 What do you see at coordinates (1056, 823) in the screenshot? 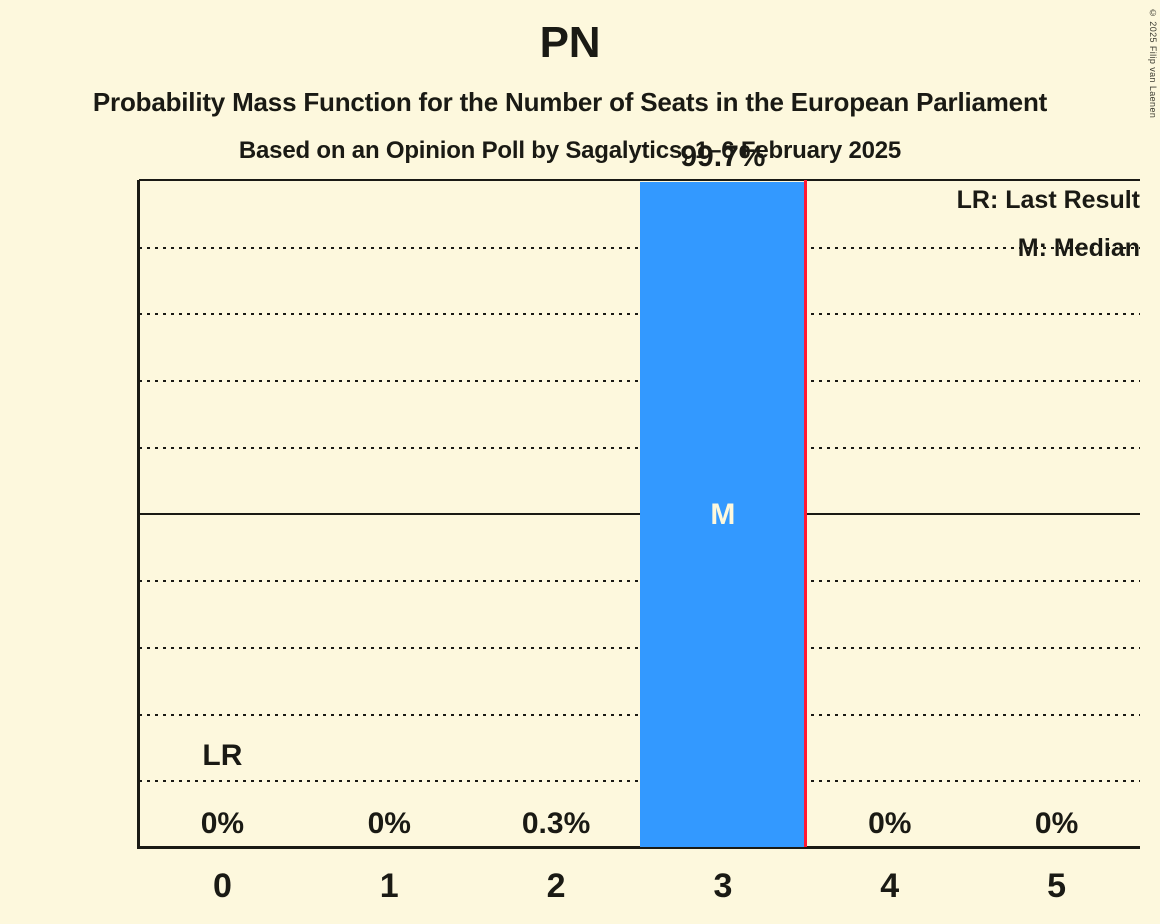
I see `value-label-seats-5: 0%` at bounding box center [1056, 823].